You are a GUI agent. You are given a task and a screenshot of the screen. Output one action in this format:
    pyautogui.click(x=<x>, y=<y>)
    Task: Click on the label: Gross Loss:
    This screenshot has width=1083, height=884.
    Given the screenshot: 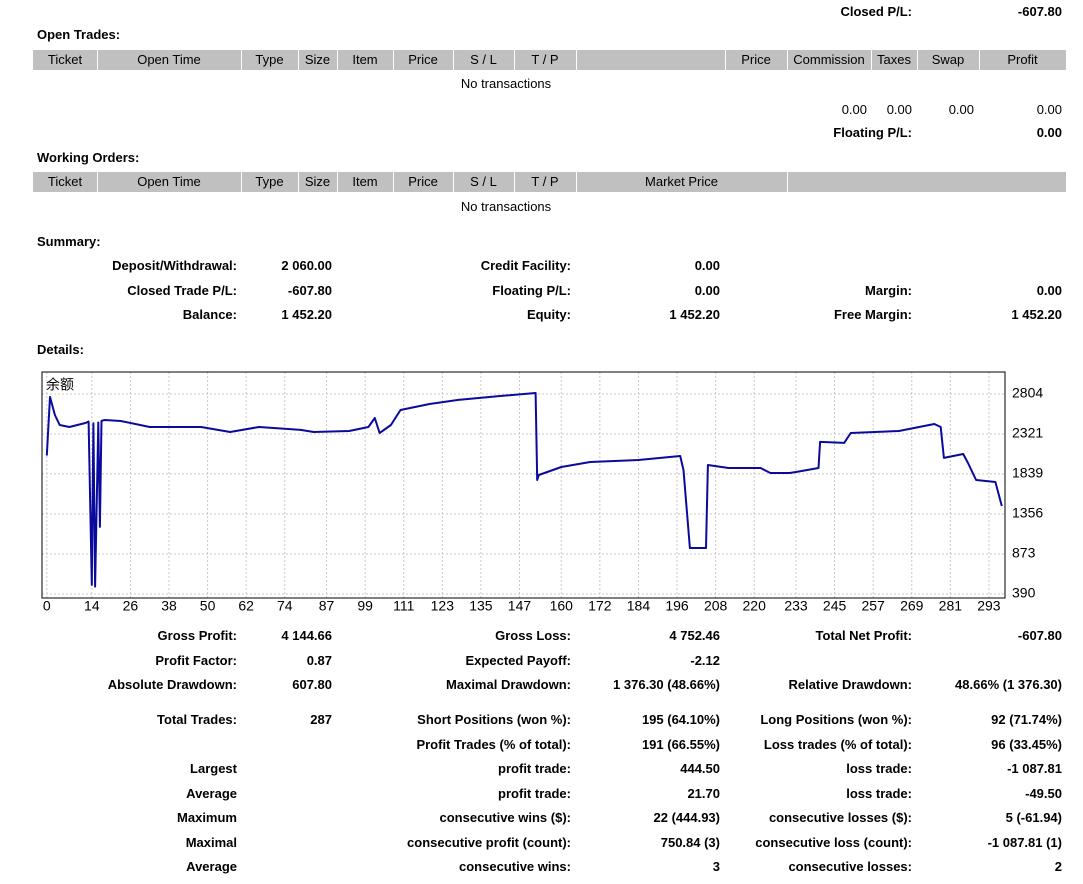 What is the action you would take?
    pyautogui.click(x=533, y=635)
    